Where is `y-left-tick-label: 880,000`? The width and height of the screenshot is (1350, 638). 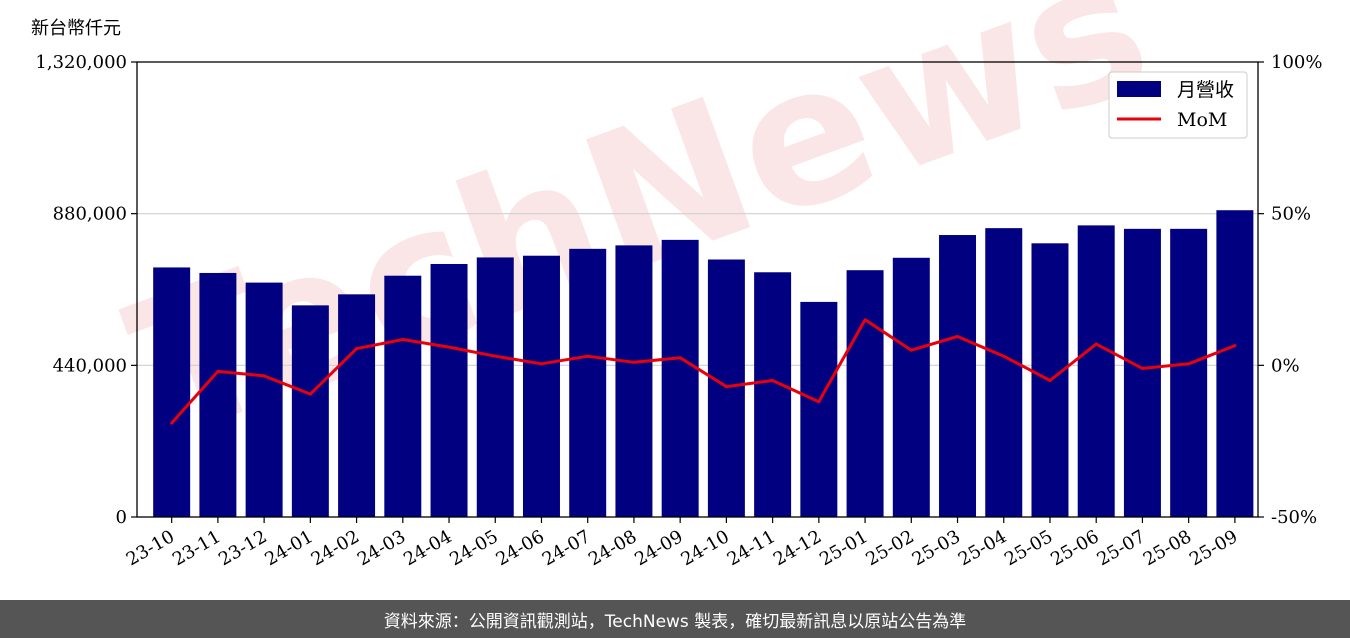
y-left-tick-label: 880,000 is located at coordinates (90, 214).